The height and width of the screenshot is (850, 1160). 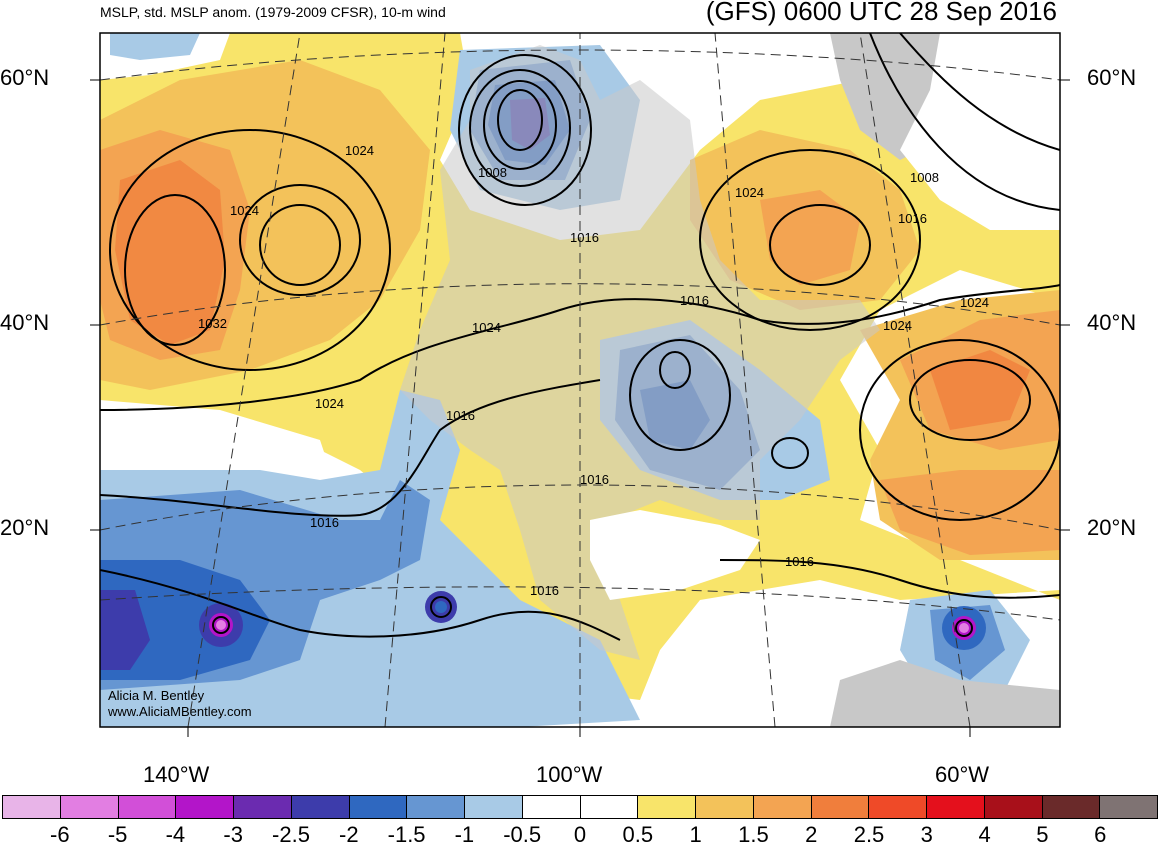 I want to click on isobar-1016-arctic, so click(x=964, y=122).